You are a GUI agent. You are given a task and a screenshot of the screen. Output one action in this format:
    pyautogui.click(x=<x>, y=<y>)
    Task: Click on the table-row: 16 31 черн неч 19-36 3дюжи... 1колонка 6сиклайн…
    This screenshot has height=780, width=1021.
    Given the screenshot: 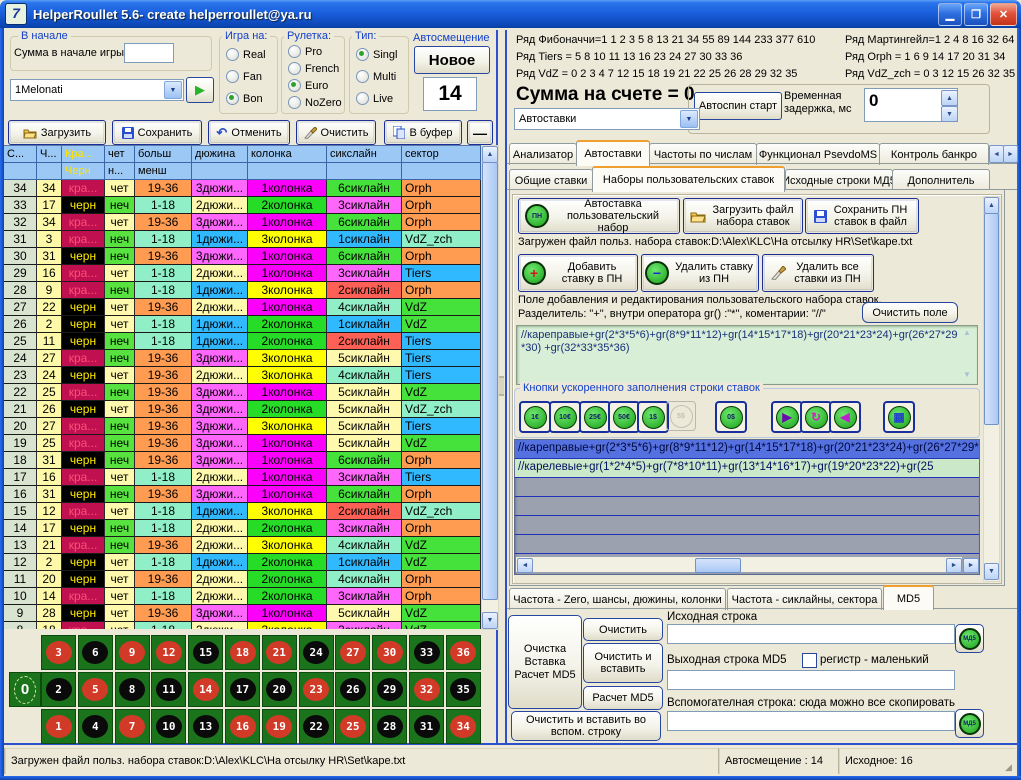 What is the action you would take?
    pyautogui.click(x=242, y=494)
    